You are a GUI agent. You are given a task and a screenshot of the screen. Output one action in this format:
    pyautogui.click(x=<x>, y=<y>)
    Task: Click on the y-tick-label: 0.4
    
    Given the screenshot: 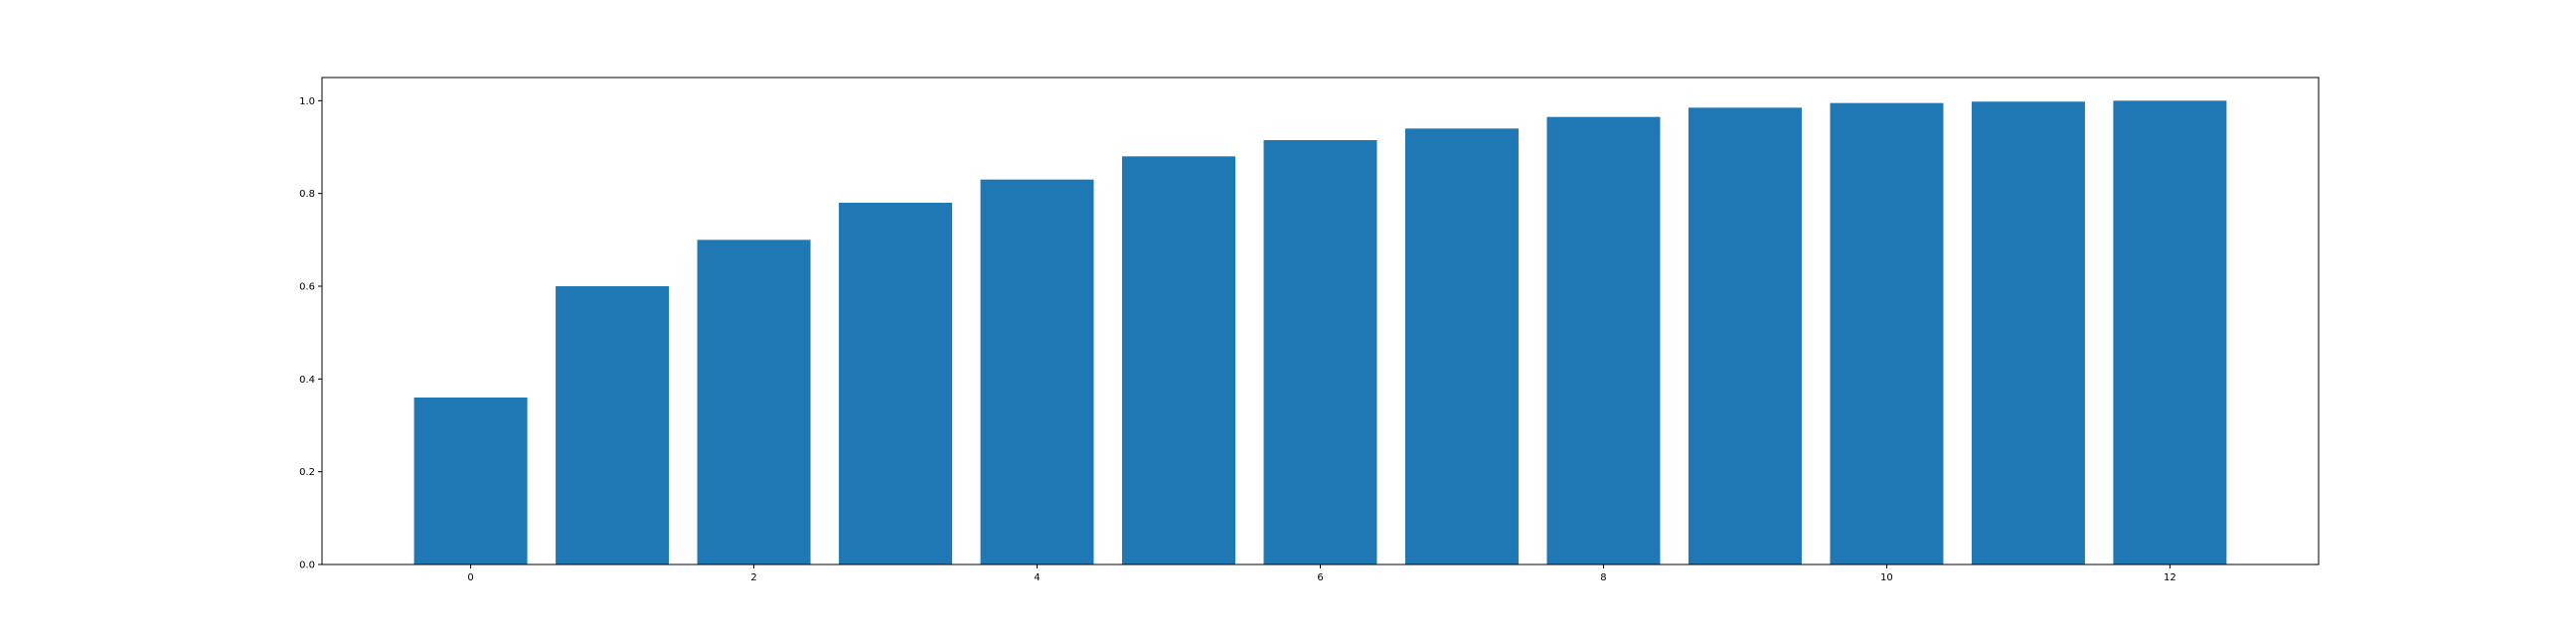 What is the action you would take?
    pyautogui.click(x=307, y=380)
    